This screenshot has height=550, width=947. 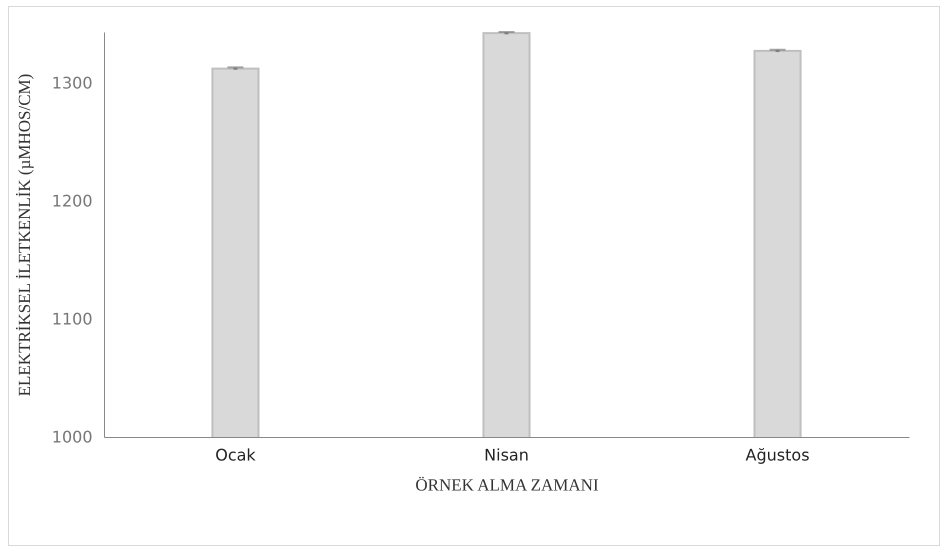 I want to click on y-axis-title: ELEKTRİKSEL İLETKENLİK (µMHOS/CM), so click(x=24, y=235).